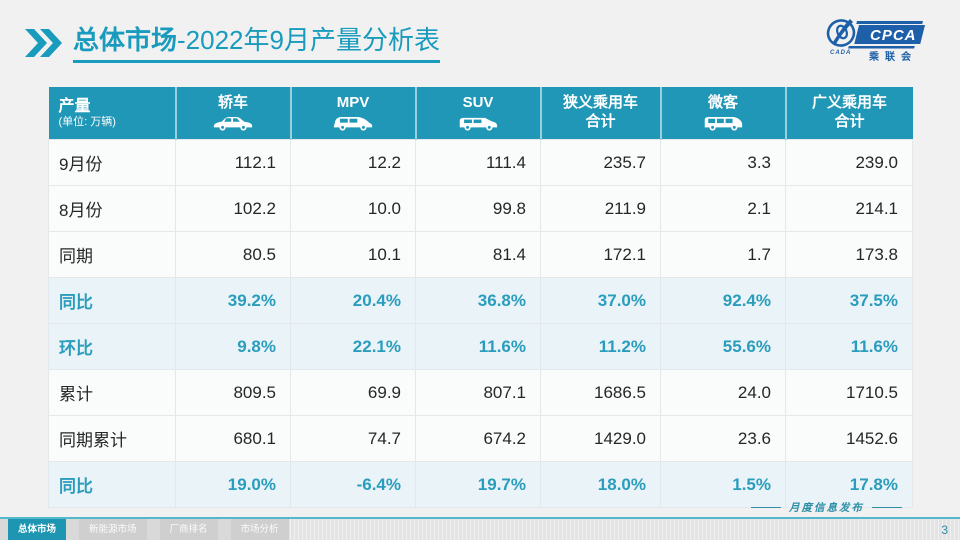  What do you see at coordinates (600, 300) in the screenshot?
I see `table-cell: 37.0%` at bounding box center [600, 300].